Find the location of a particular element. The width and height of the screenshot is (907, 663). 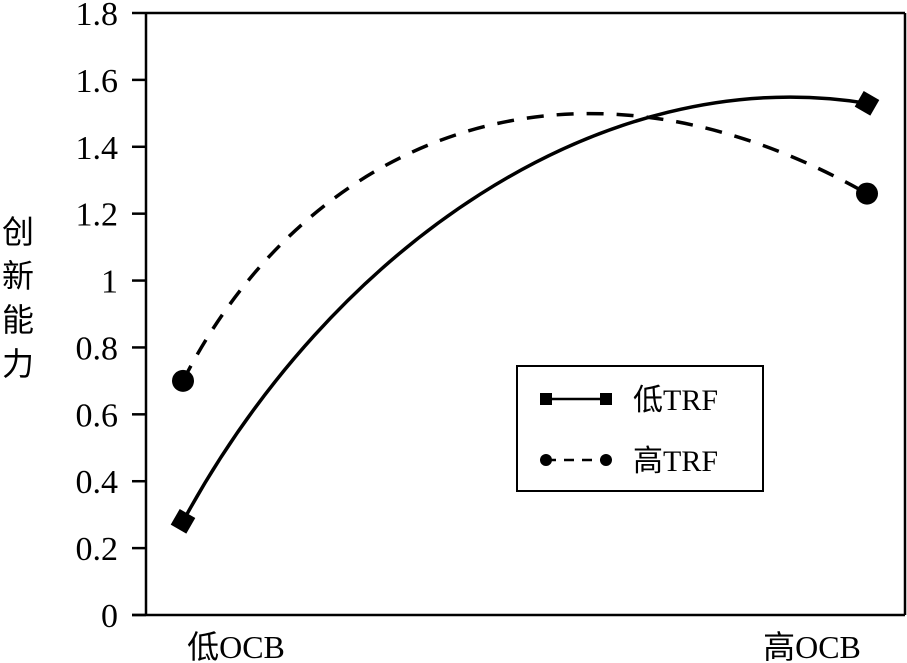

y-axis-label: 创 新 能 力 is located at coordinates (18, 298).